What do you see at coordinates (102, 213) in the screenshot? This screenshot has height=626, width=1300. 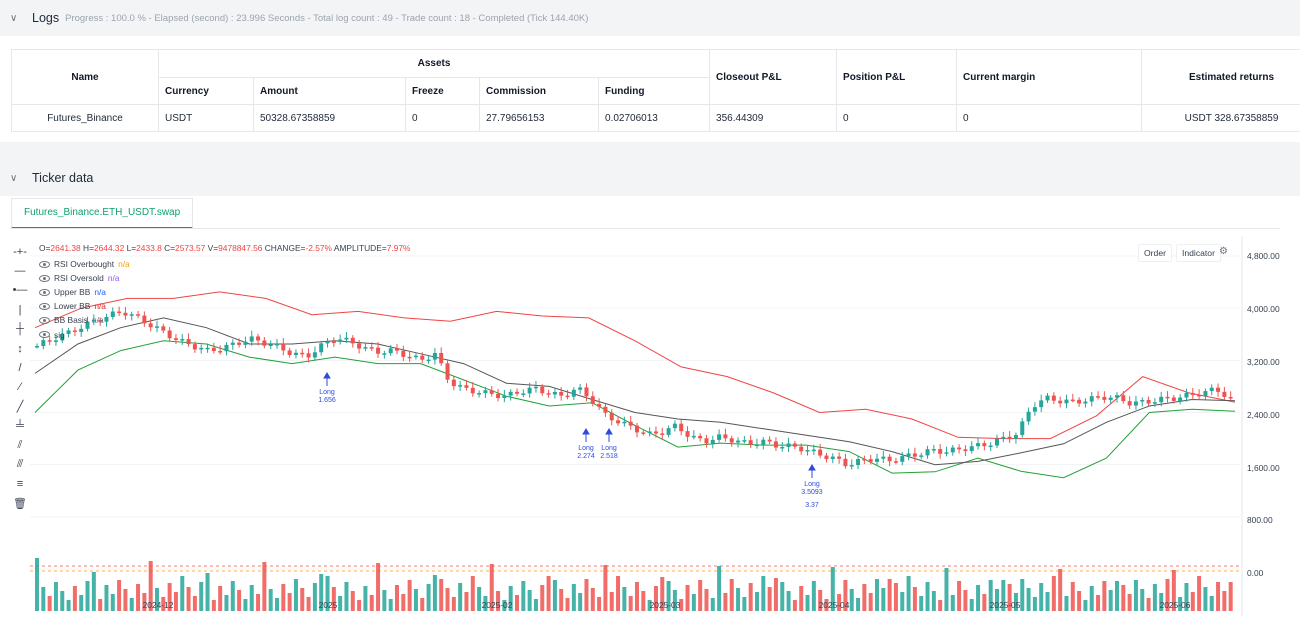 I see `tab-eth-usdt-swap: Futures_Binance.ETH_USDT.swap` at bounding box center [102, 213].